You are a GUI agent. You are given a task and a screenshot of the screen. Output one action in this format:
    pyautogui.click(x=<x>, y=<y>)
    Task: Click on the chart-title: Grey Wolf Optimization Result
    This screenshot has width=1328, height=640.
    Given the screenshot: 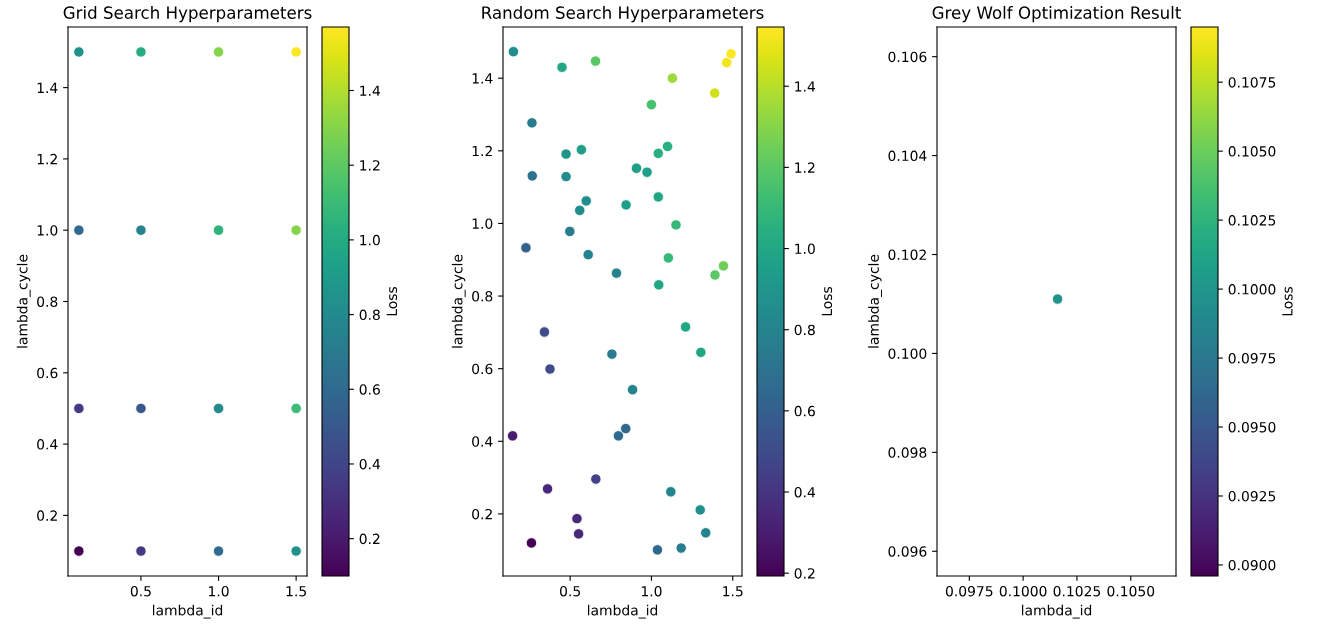 What is the action you would take?
    pyautogui.click(x=1056, y=14)
    